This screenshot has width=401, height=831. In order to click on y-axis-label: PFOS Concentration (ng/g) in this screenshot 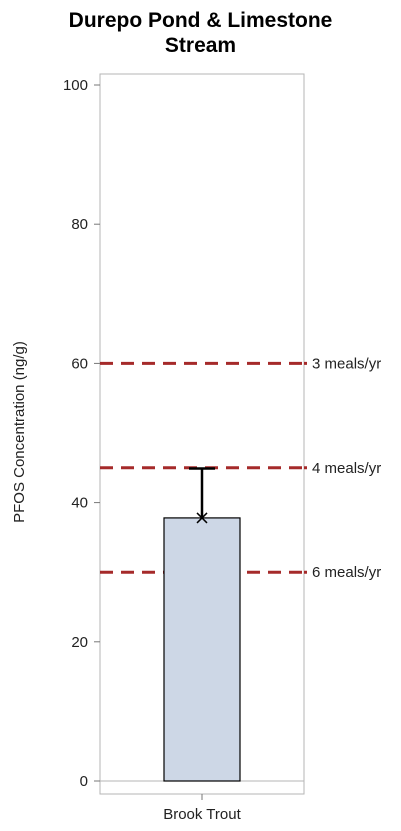, I will do `click(19, 432)`.